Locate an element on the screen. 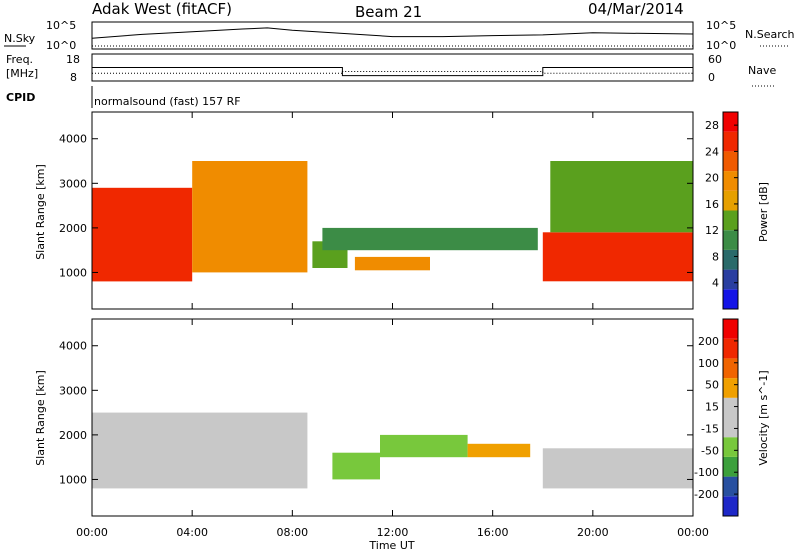 This screenshot has height=554, width=800. power-colorbar-frame is located at coordinates (730, 210).